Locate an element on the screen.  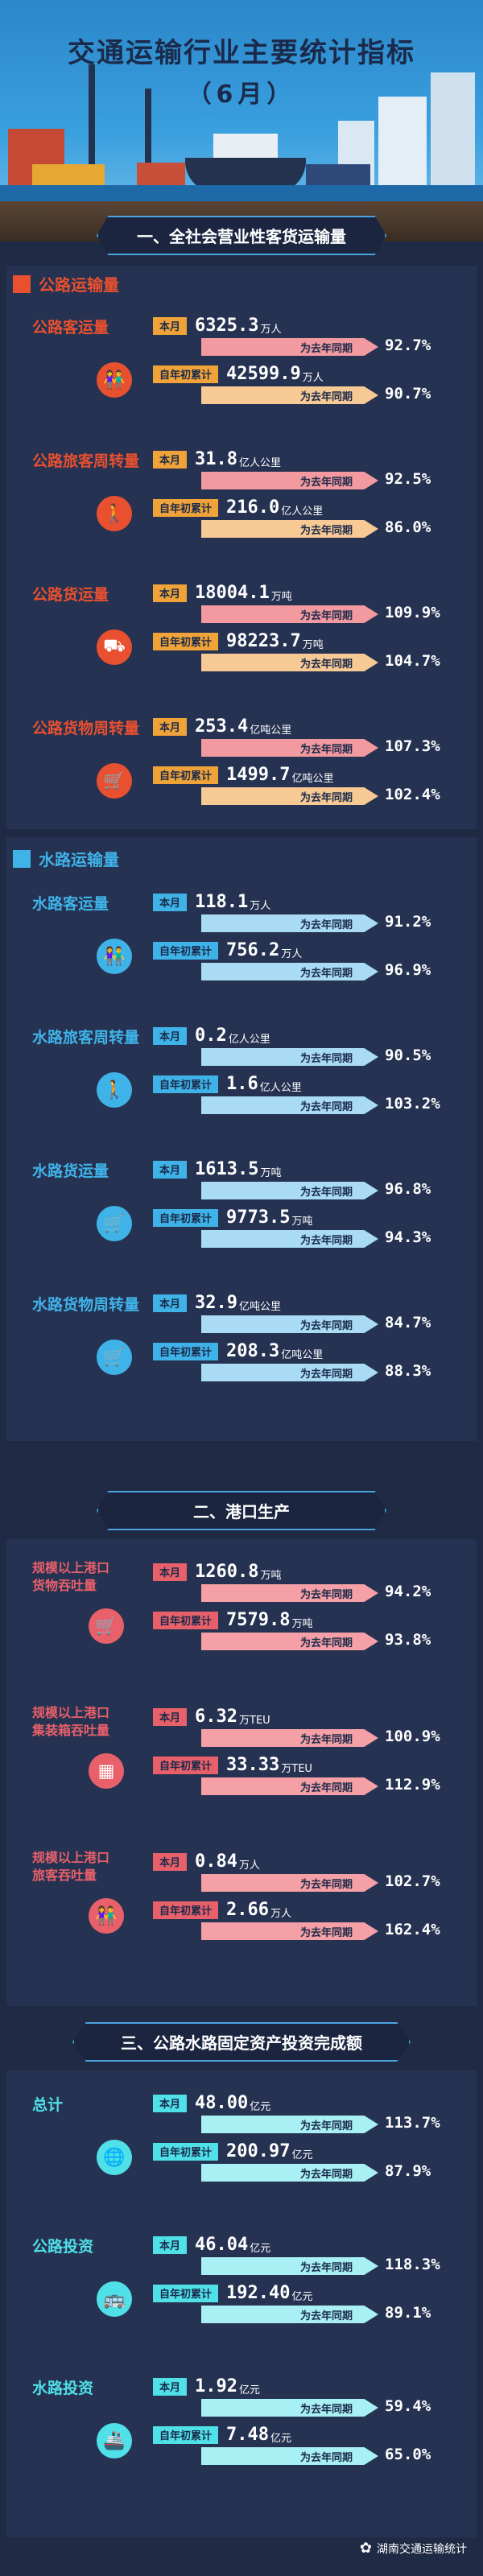
month-value: 118.1 is located at coordinates (222, 902).